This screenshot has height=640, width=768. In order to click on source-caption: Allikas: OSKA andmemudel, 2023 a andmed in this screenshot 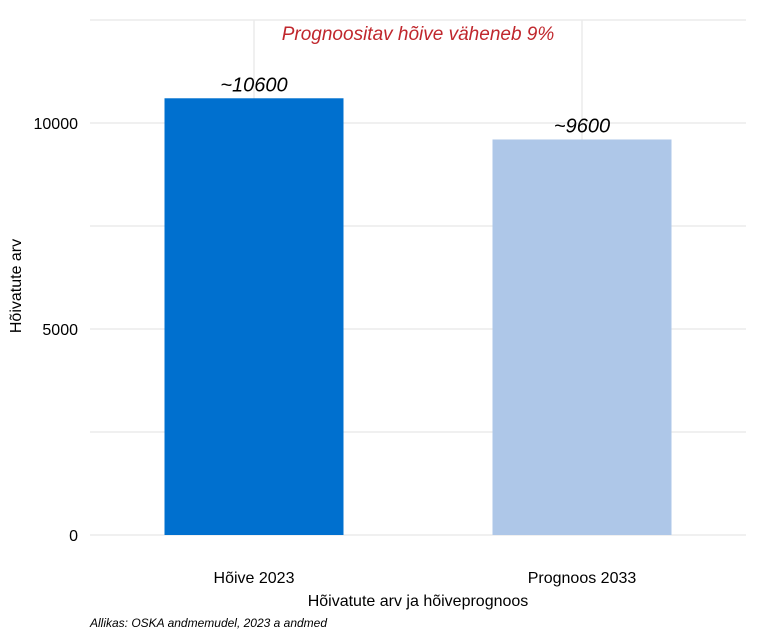, I will do `click(209, 623)`.